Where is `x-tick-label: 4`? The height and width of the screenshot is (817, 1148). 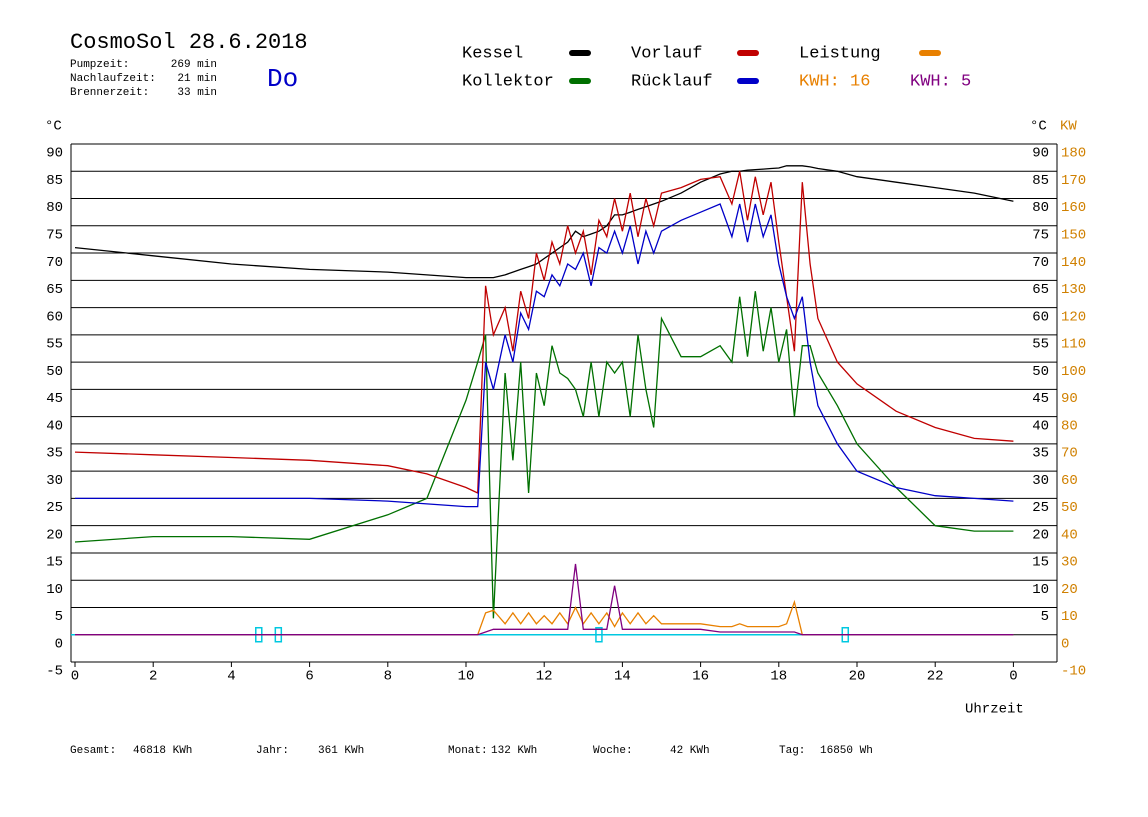 x-tick-label: 4 is located at coordinates (231, 677).